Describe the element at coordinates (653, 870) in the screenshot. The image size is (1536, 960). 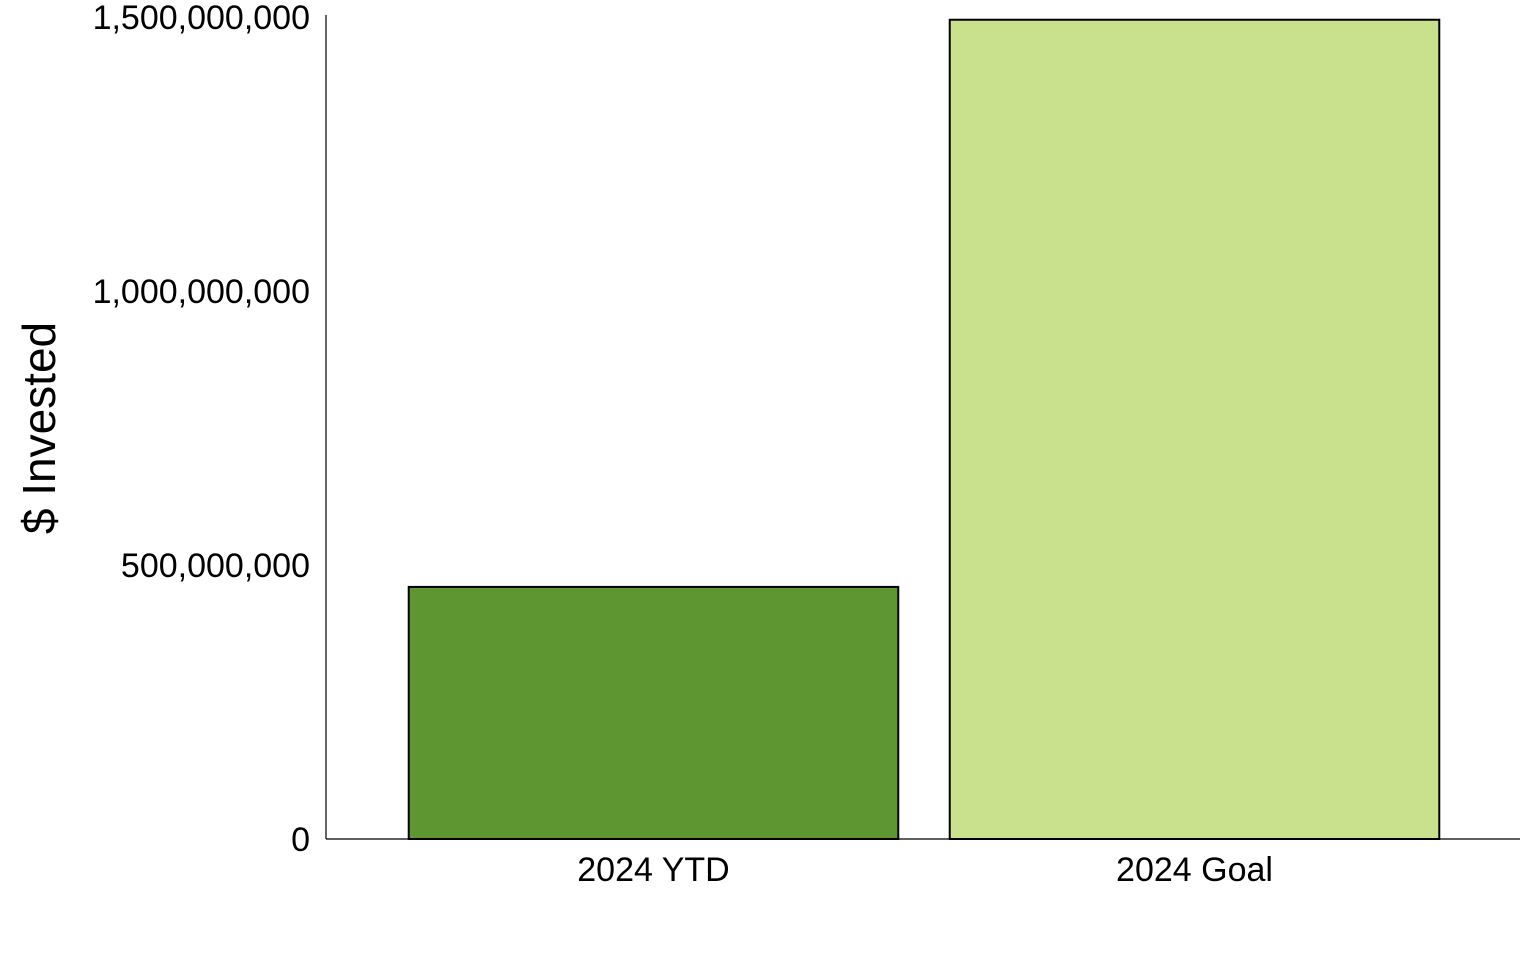
I see `x-tick-label: 2024 YTD` at that location.